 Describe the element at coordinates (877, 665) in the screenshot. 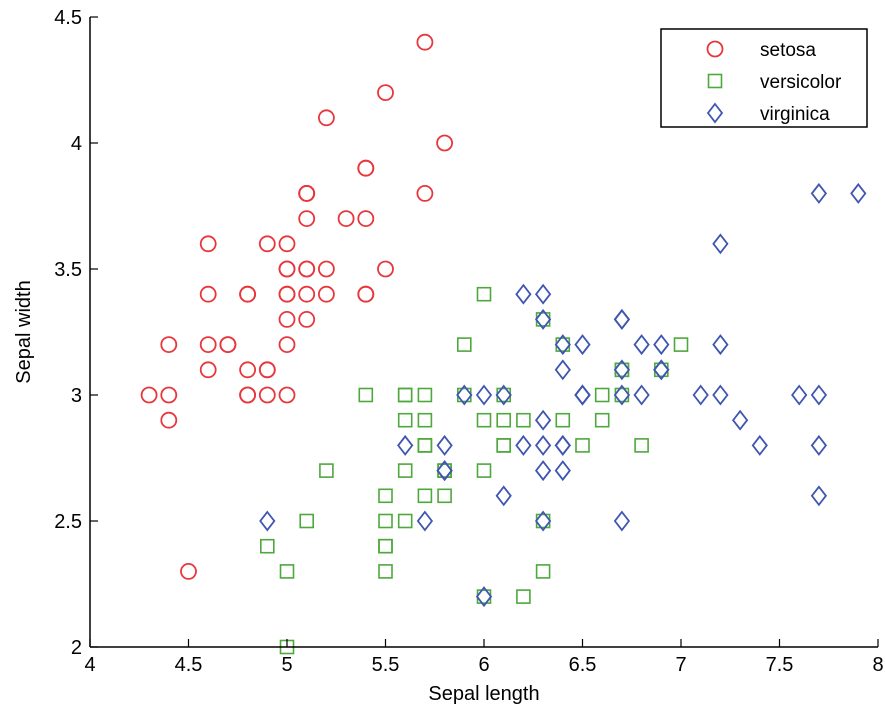

I see `x-tick-label: 8` at that location.